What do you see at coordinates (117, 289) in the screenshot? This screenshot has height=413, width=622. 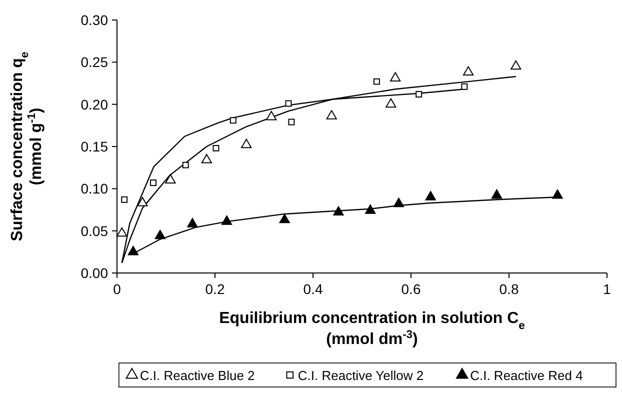 I see `x-tick-label: 0` at bounding box center [117, 289].